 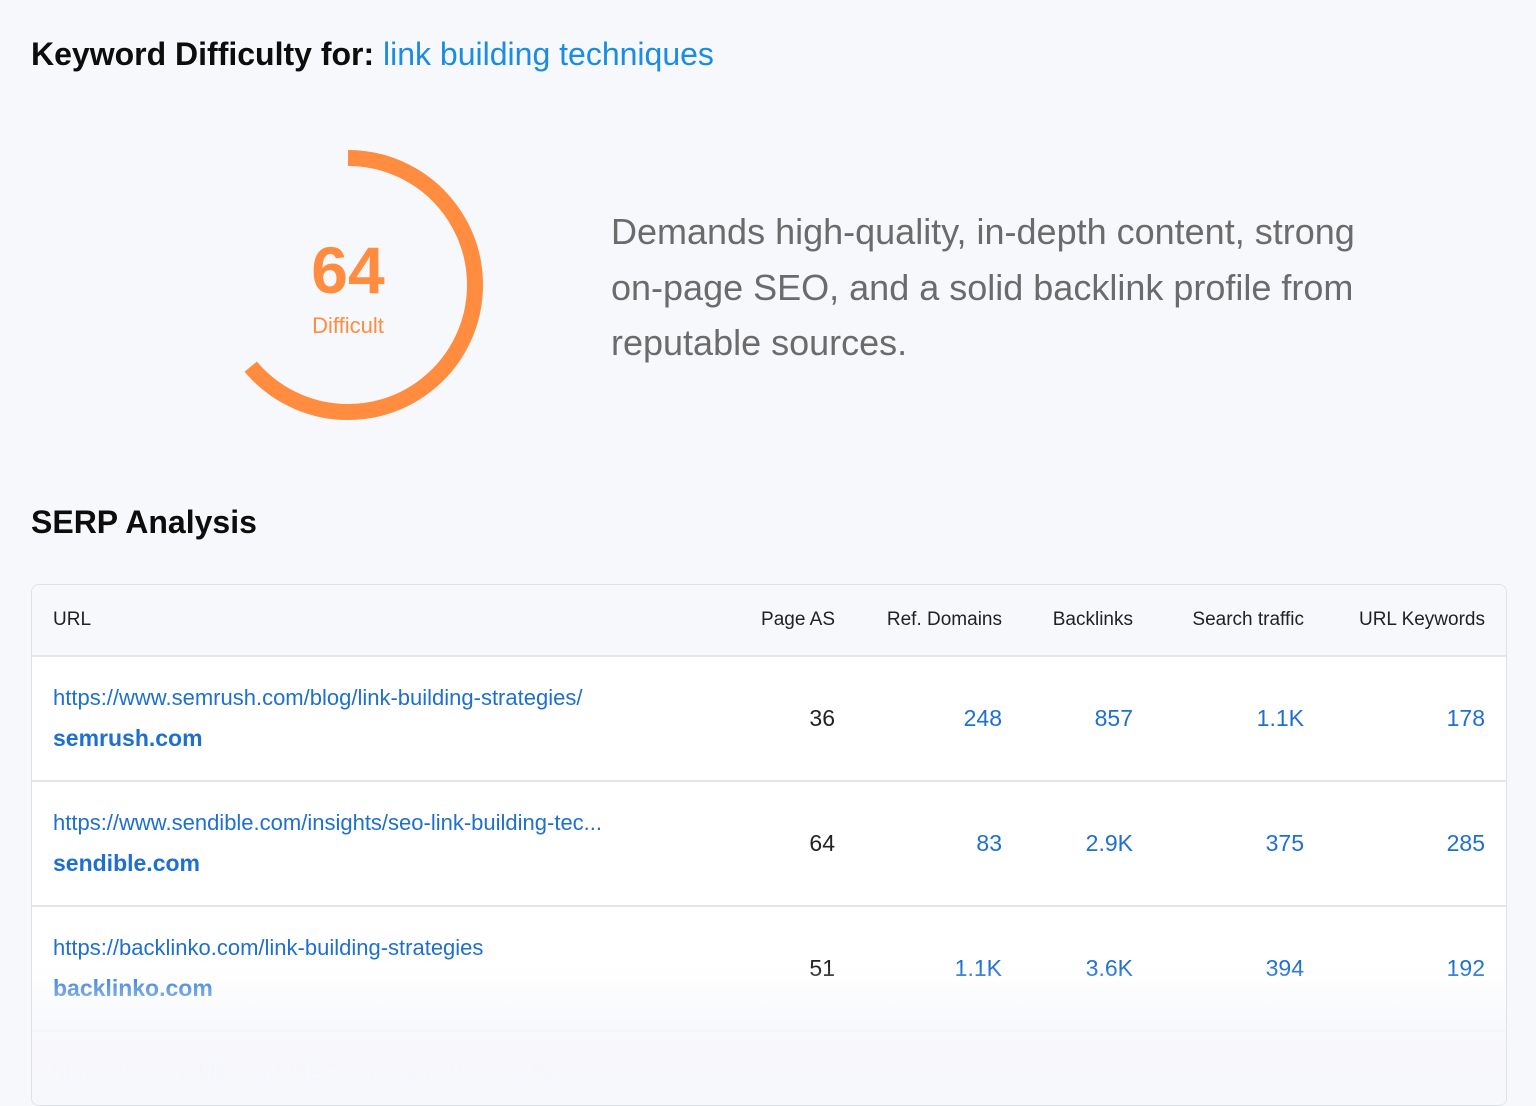 I want to click on serp-section-title: SERP Analysis, so click(x=144, y=522).